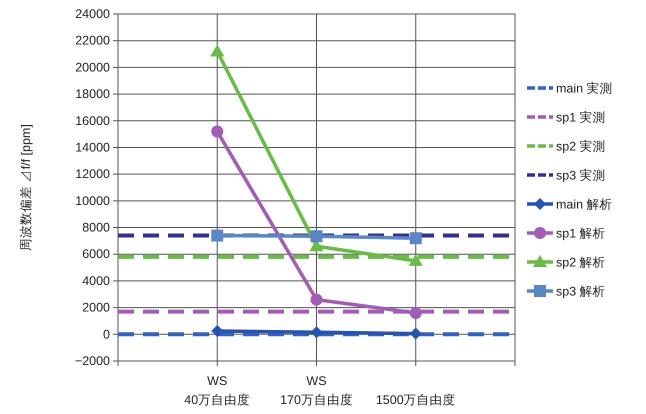 The width and height of the screenshot is (646, 414). Describe the element at coordinates (26, 187) in the screenshot. I see `y-axis-title: 周波数偏差 ⊿f/f [ppm]` at that location.